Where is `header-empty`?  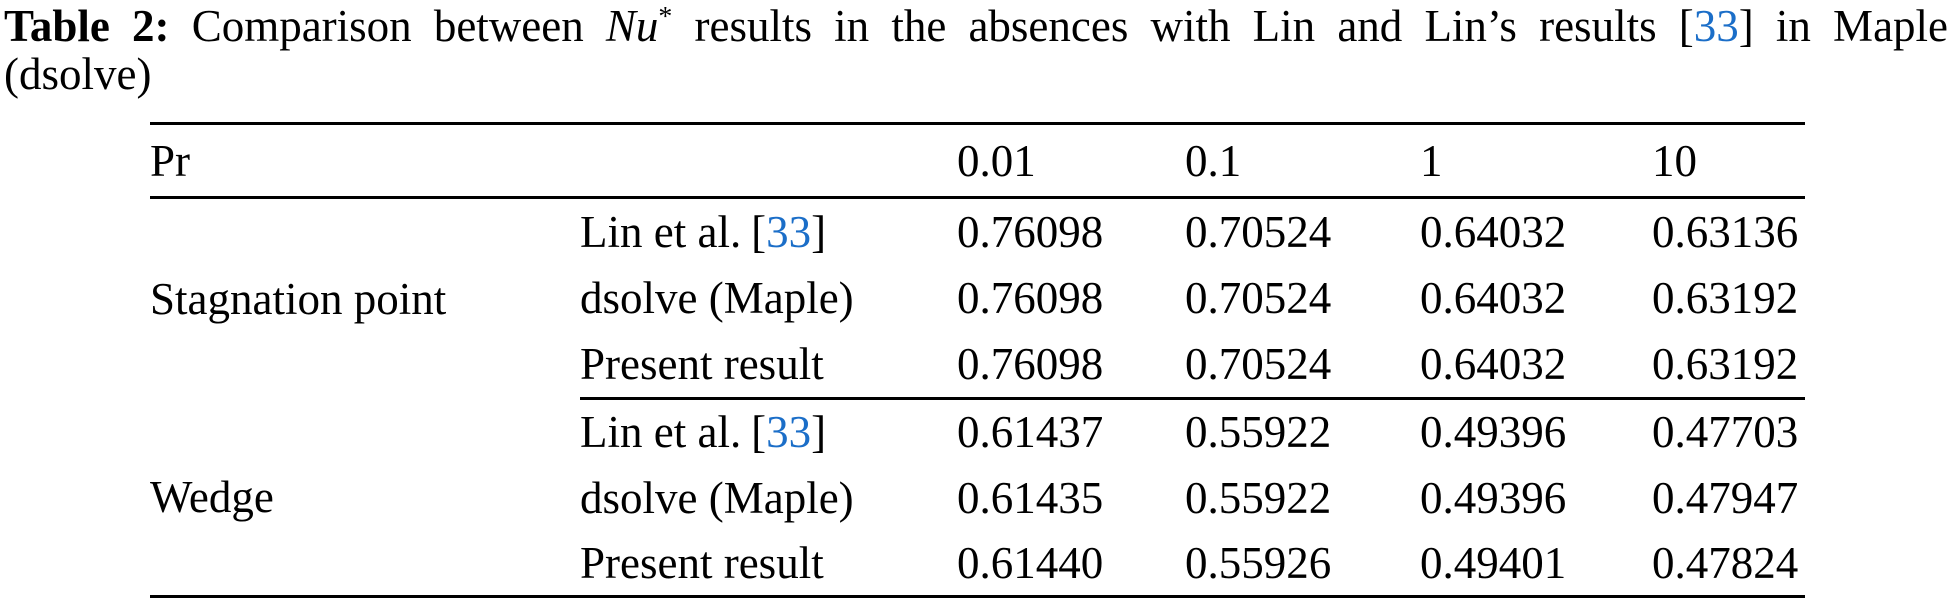
header-empty is located at coordinates (768, 161).